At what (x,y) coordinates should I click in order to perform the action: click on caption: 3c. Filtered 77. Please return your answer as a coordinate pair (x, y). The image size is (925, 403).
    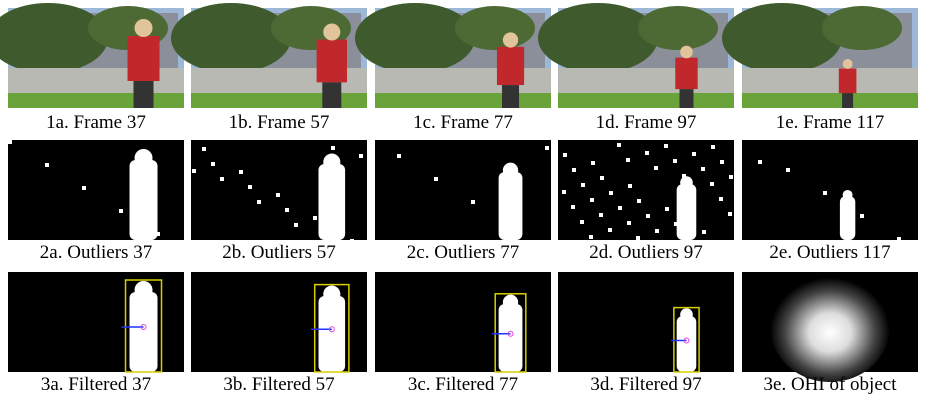
    Looking at the image, I should click on (463, 384).